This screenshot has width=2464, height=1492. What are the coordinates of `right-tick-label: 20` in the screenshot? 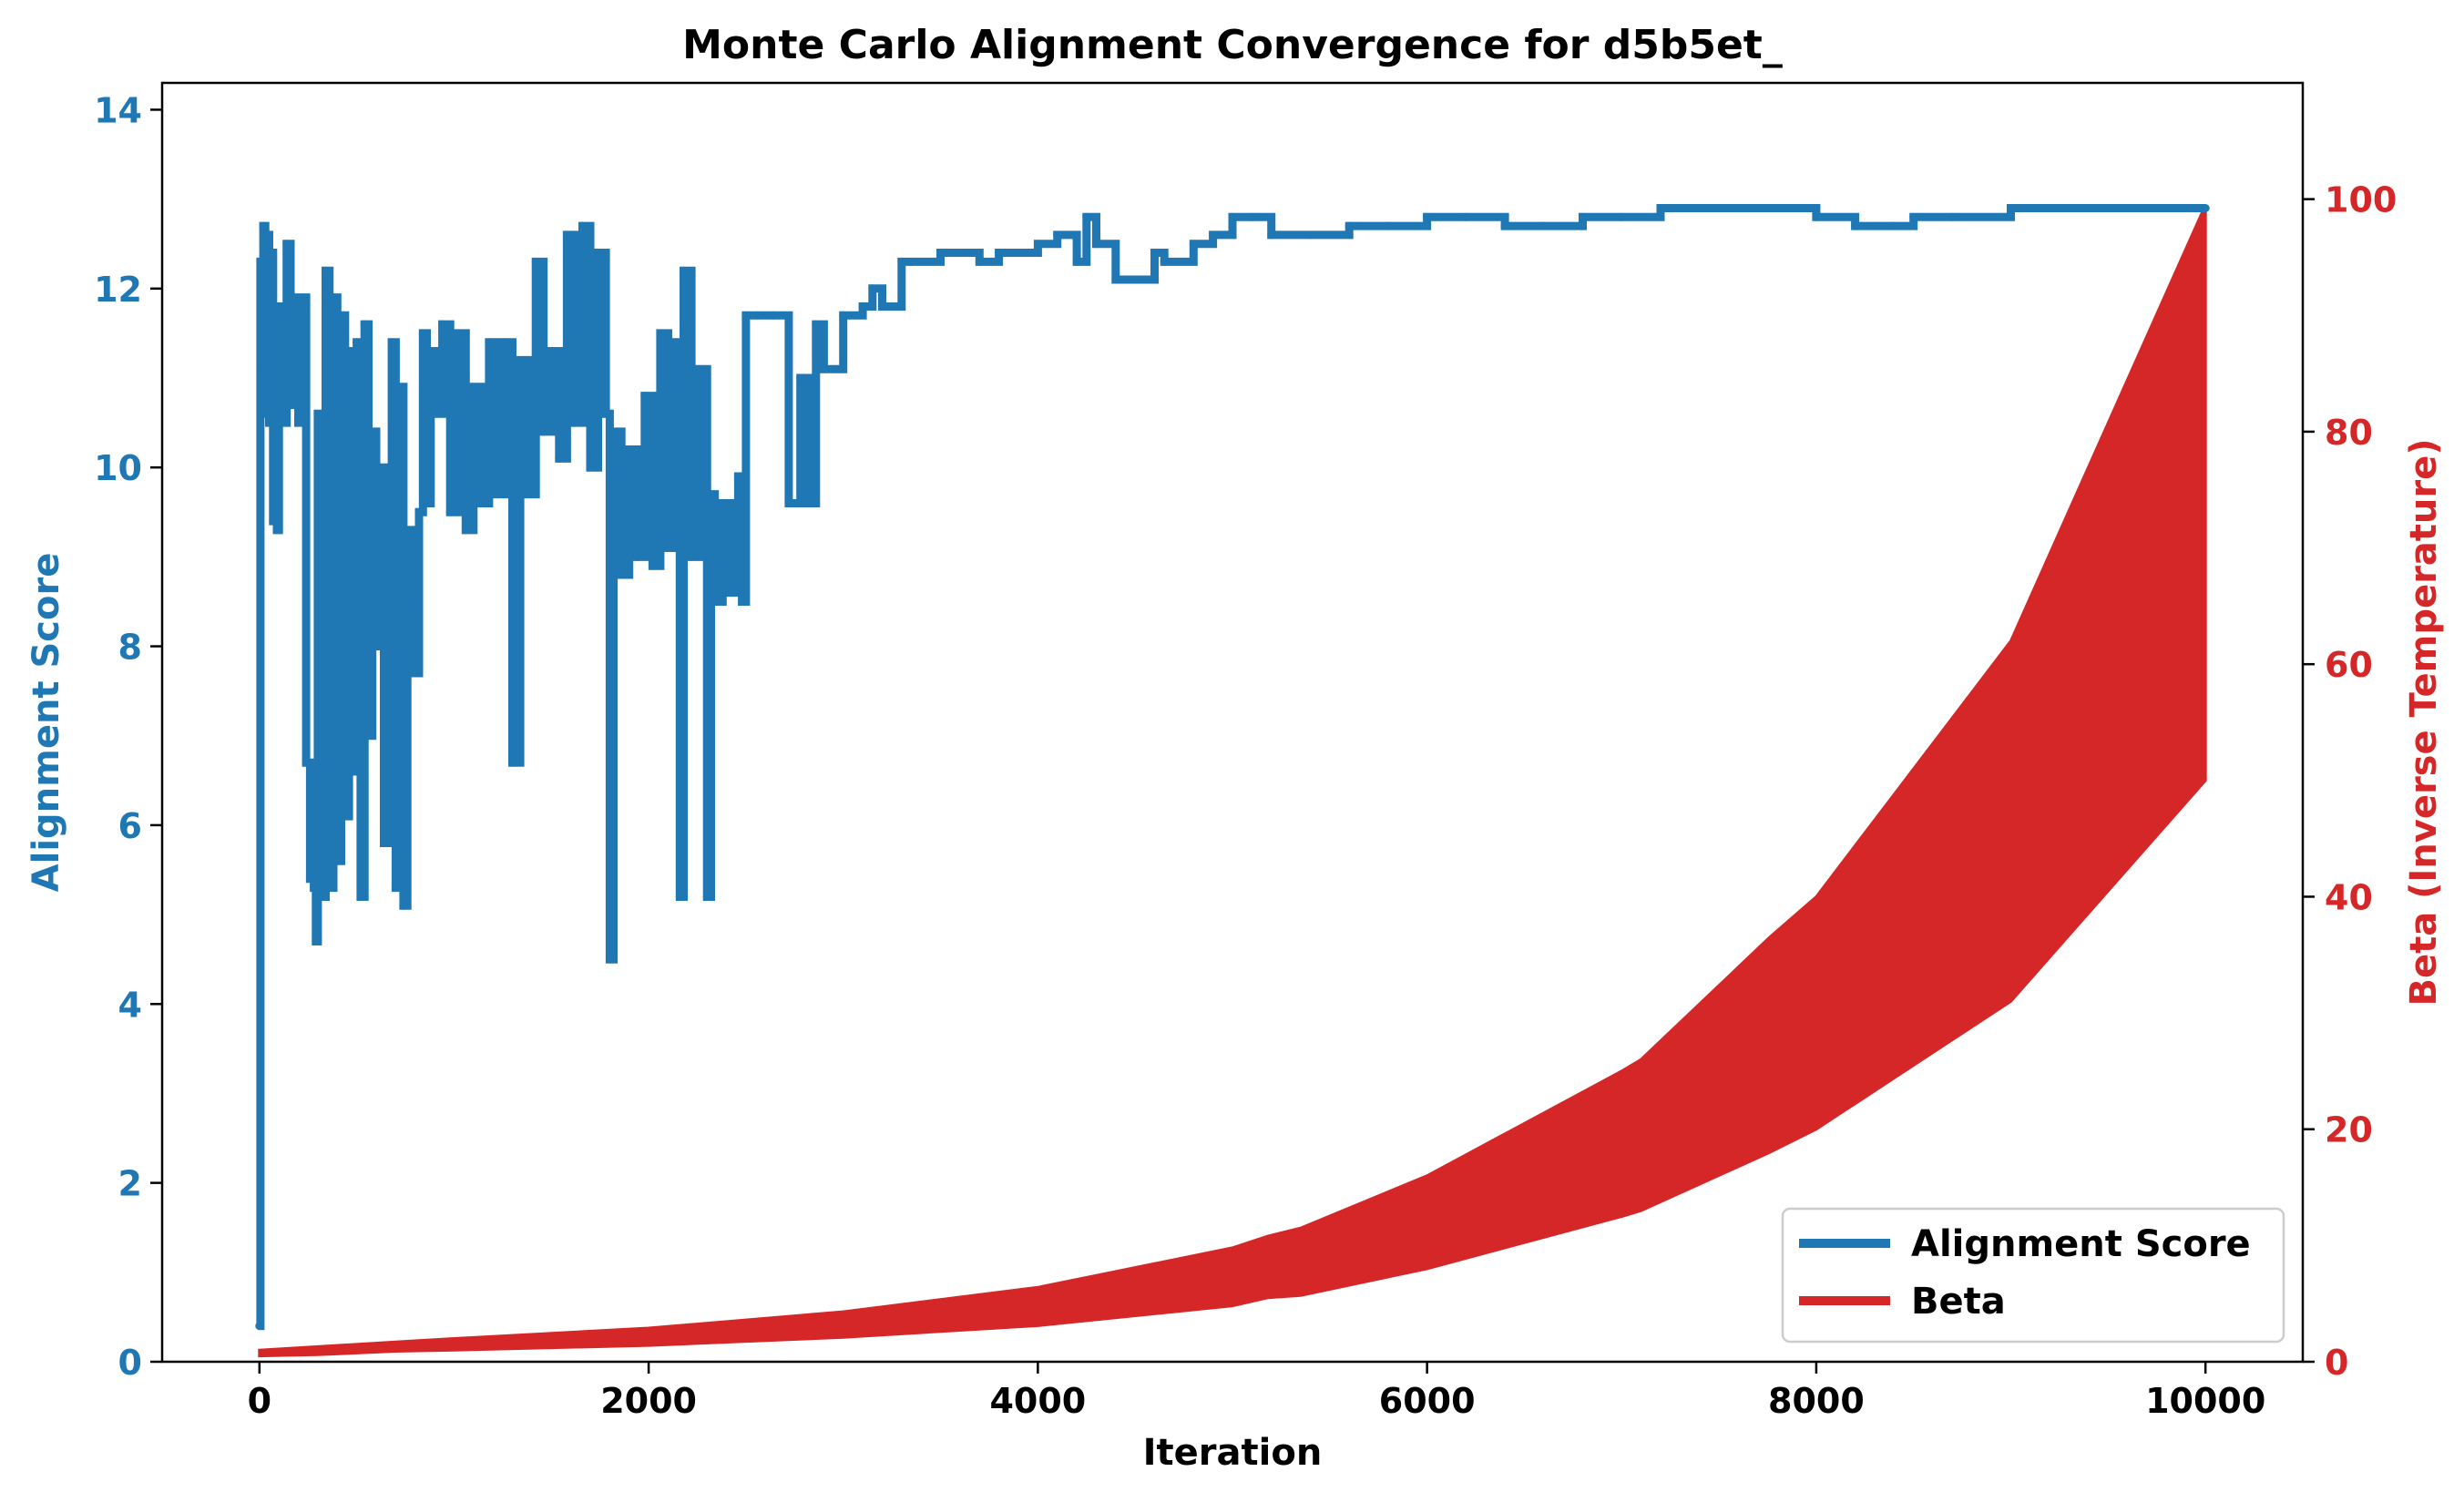 It's located at (2349, 1130).